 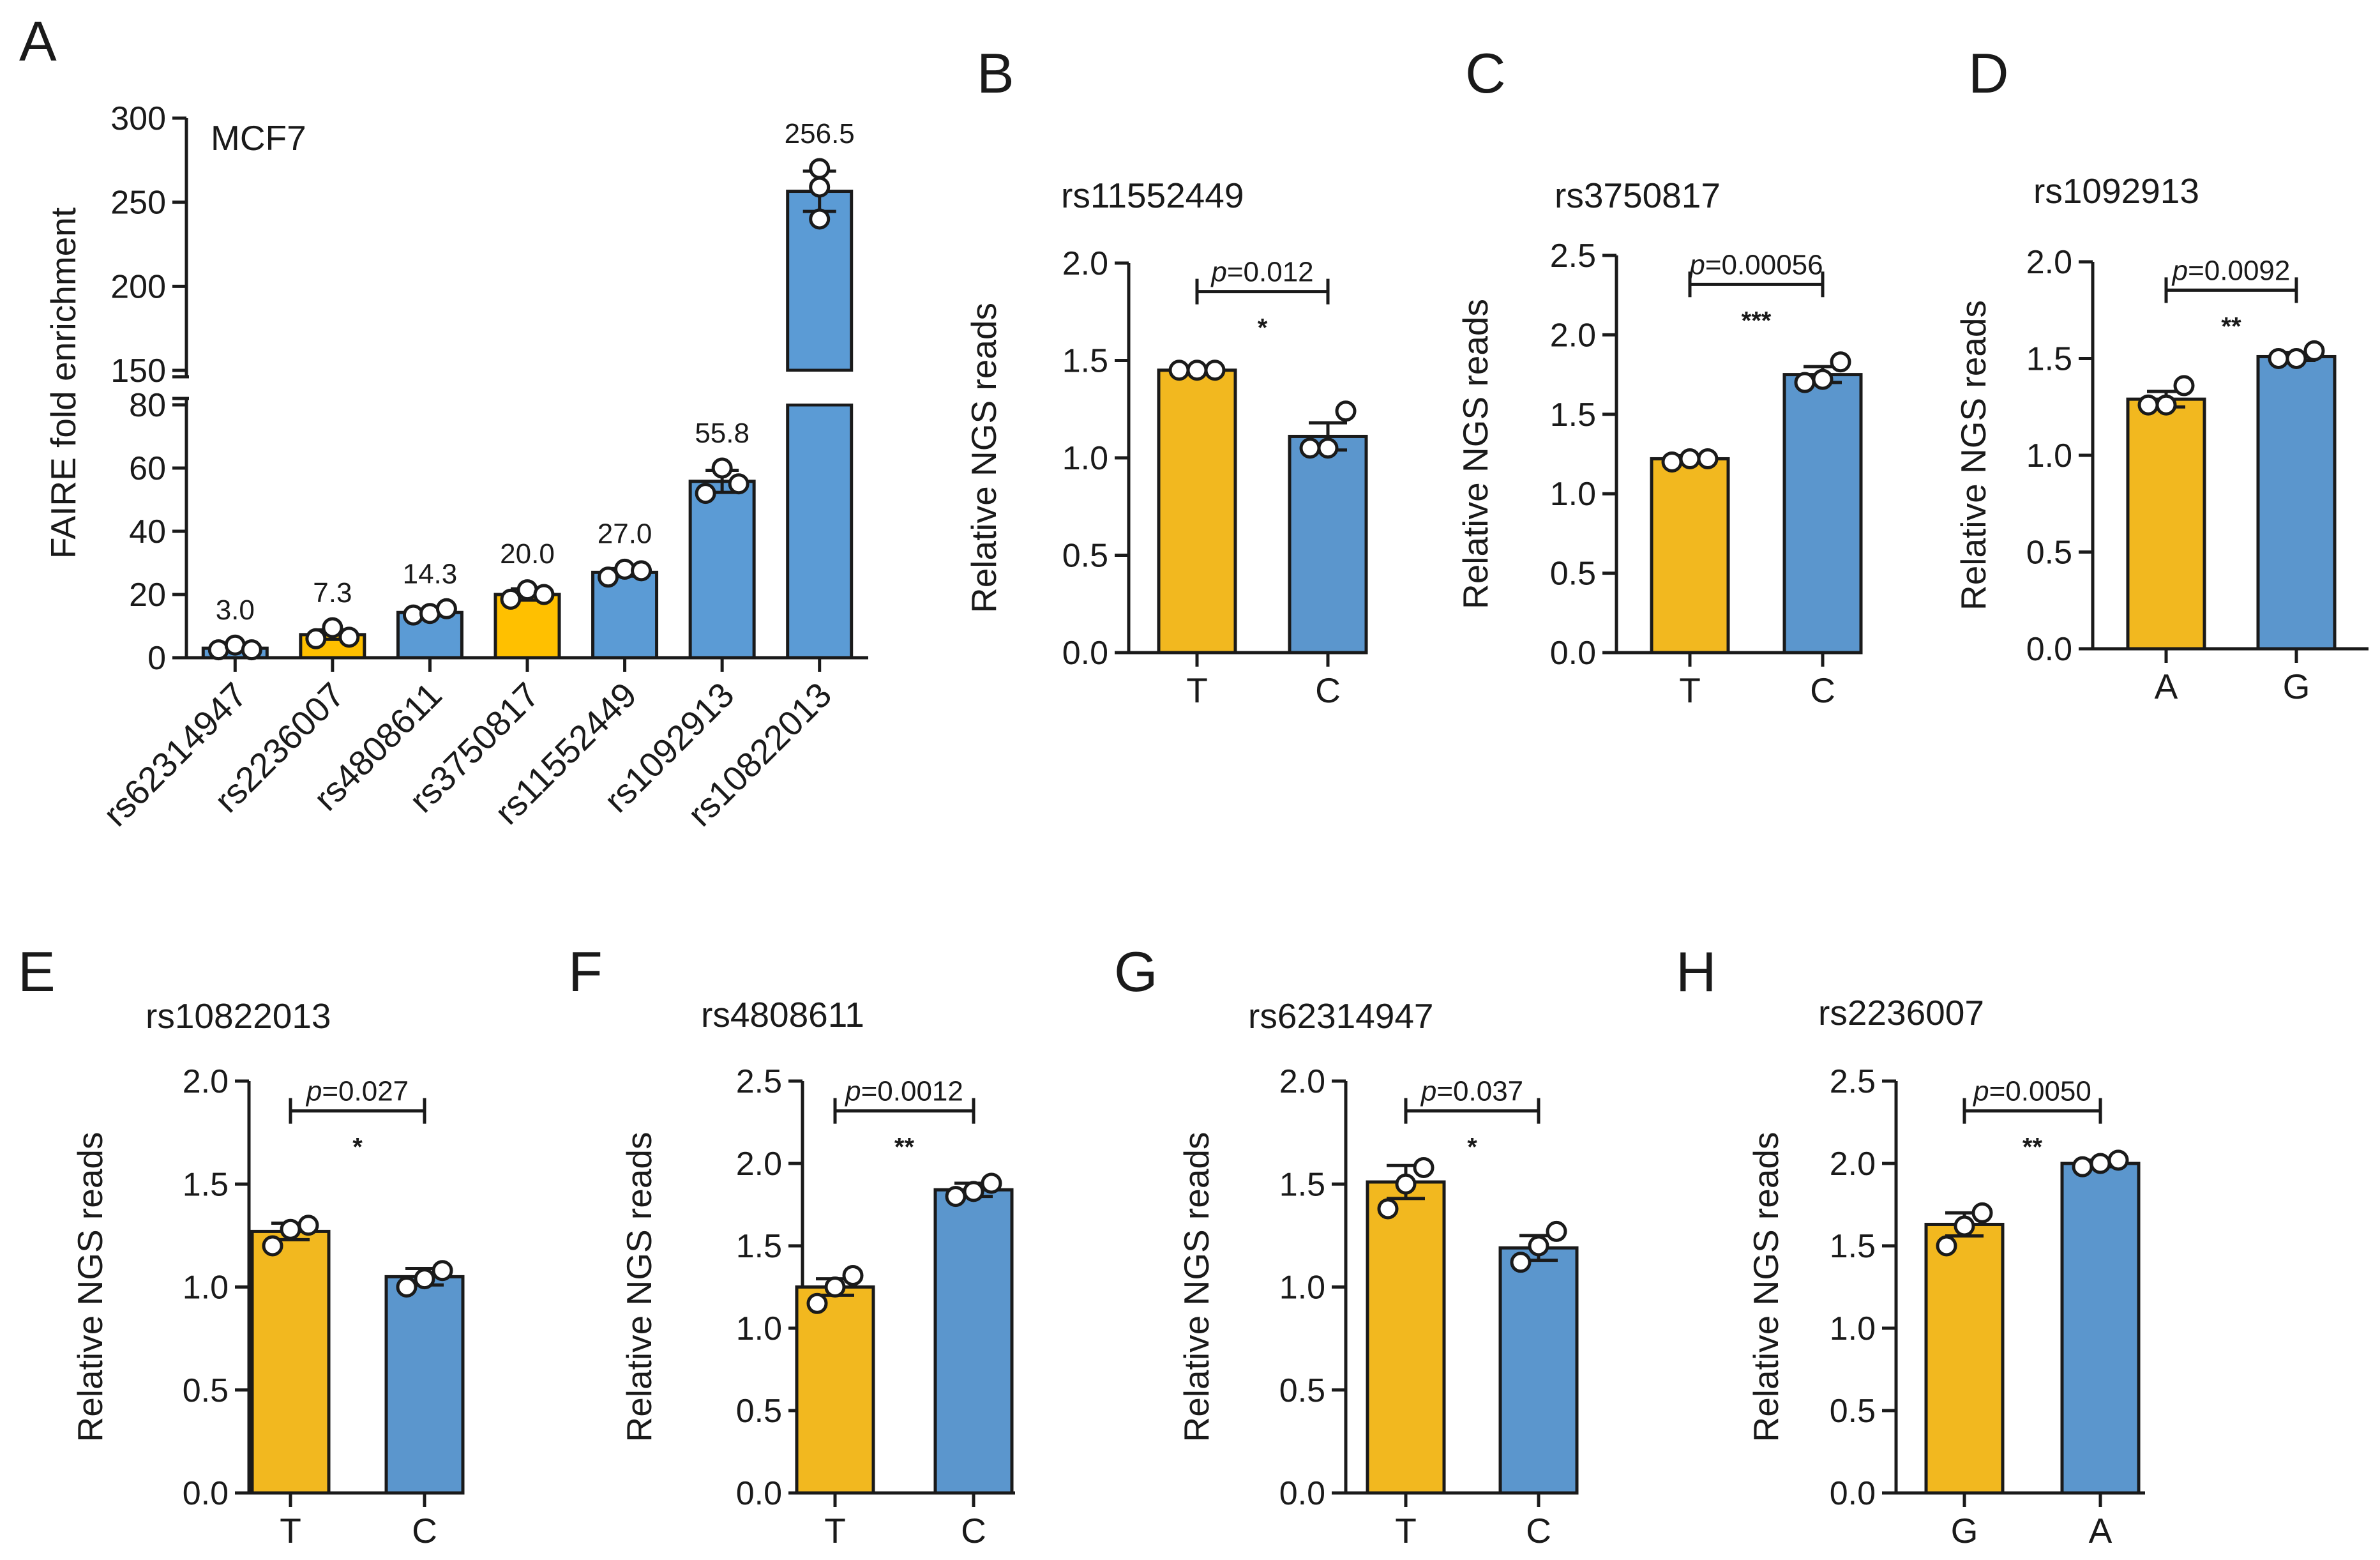 What do you see at coordinates (903, 1091) in the screenshot?
I see `p-value-text: p=0.0012` at bounding box center [903, 1091].